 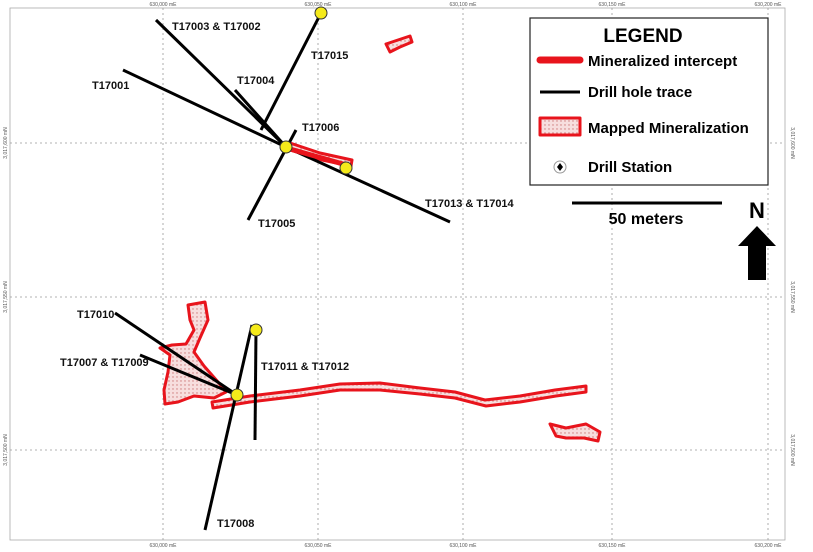 I want to click on hole-label: T17008, so click(x=235, y=524).